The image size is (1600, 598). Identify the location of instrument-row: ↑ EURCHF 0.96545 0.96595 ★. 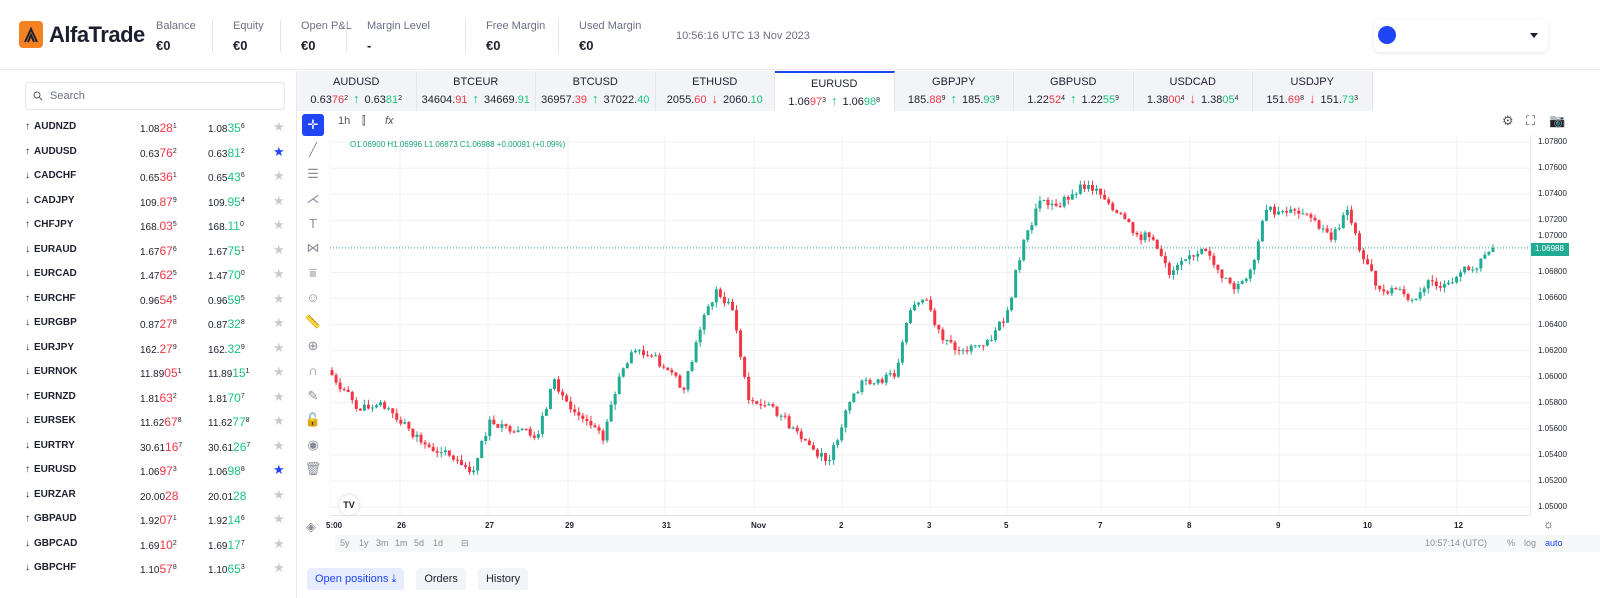
(148, 300).